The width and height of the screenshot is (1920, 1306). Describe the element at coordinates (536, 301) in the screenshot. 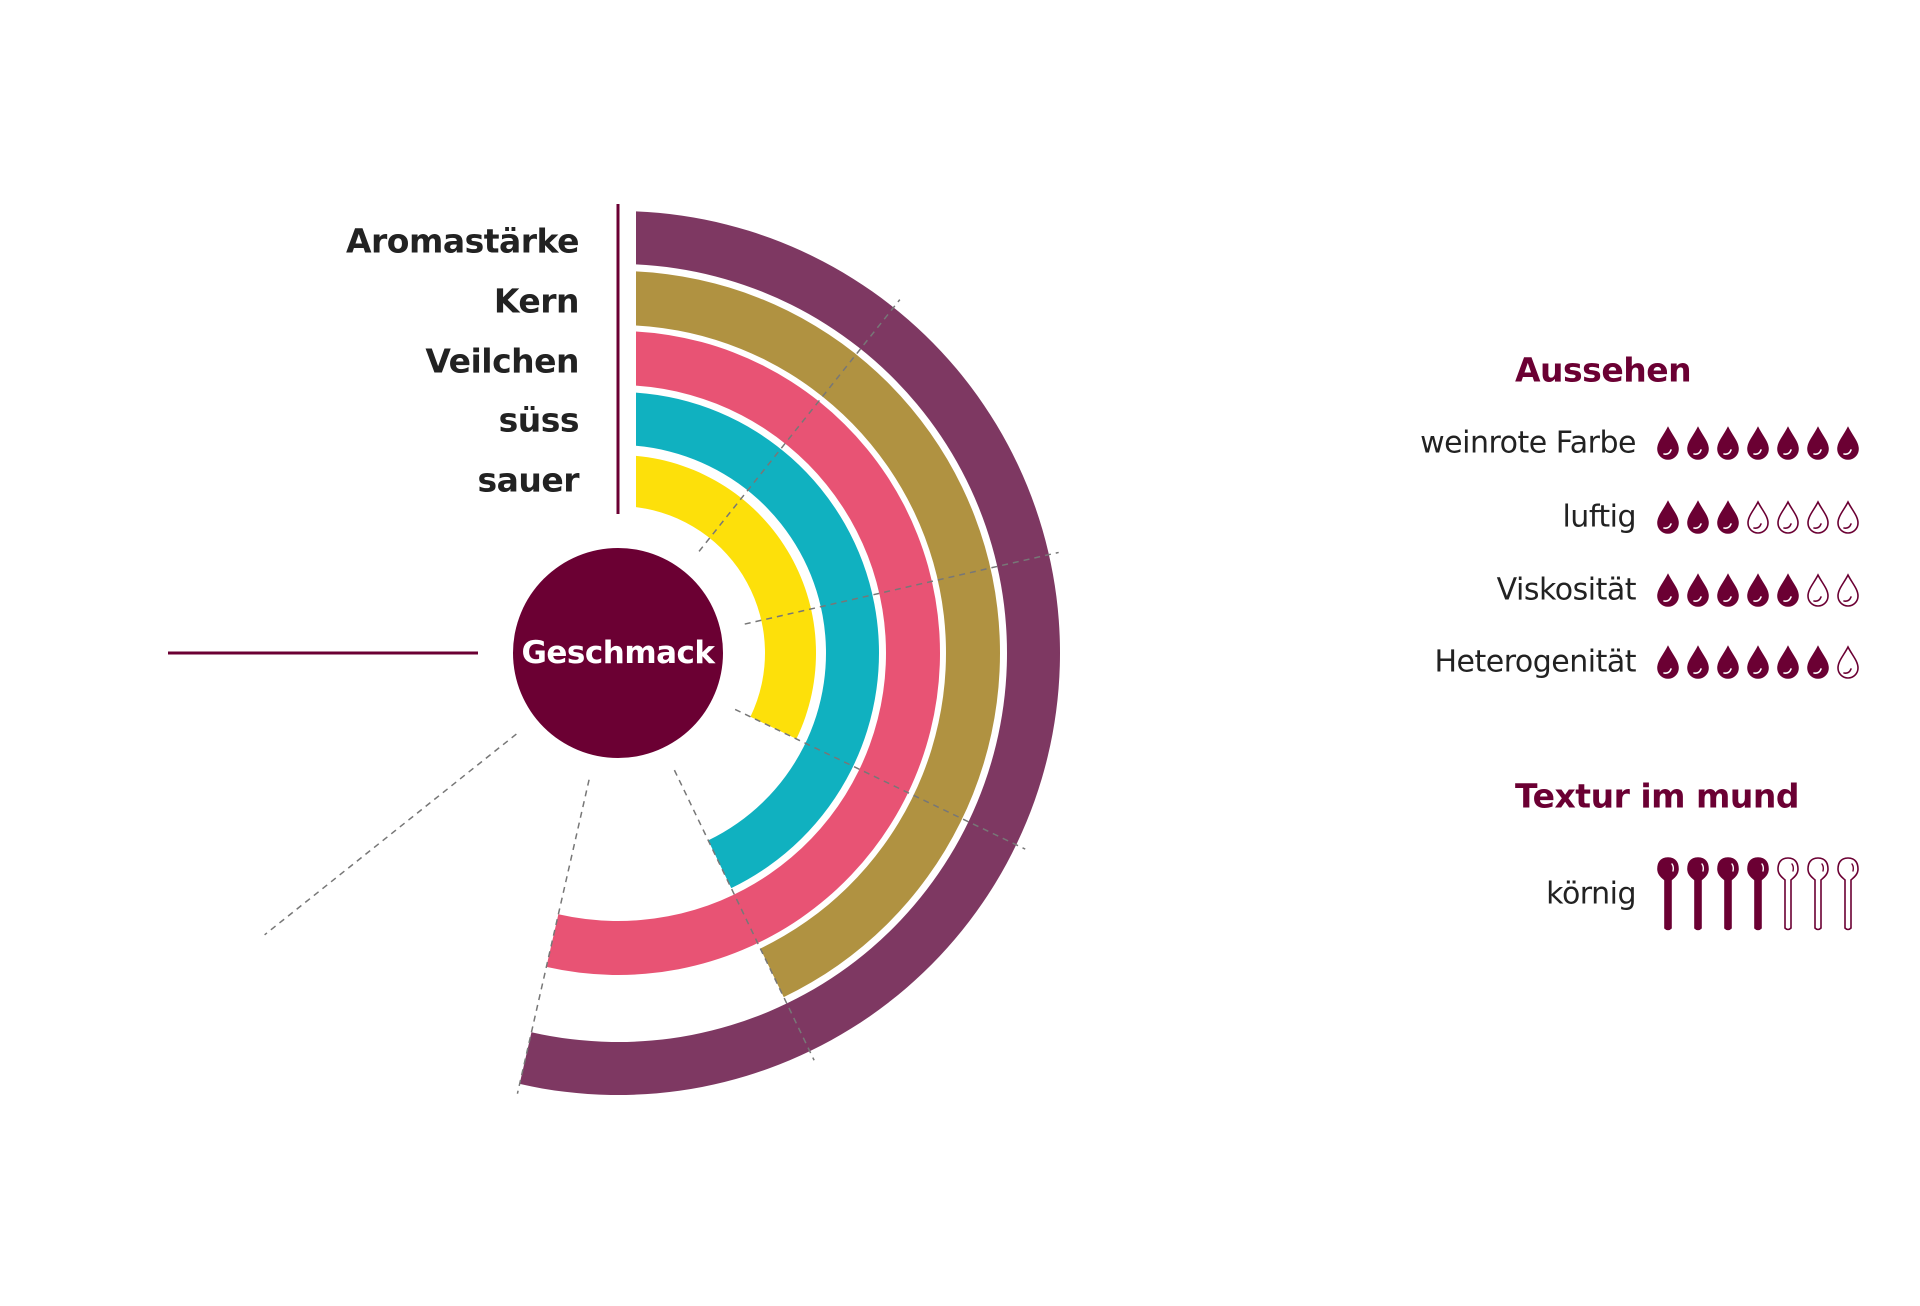

I see `category-label: Kern` at that location.